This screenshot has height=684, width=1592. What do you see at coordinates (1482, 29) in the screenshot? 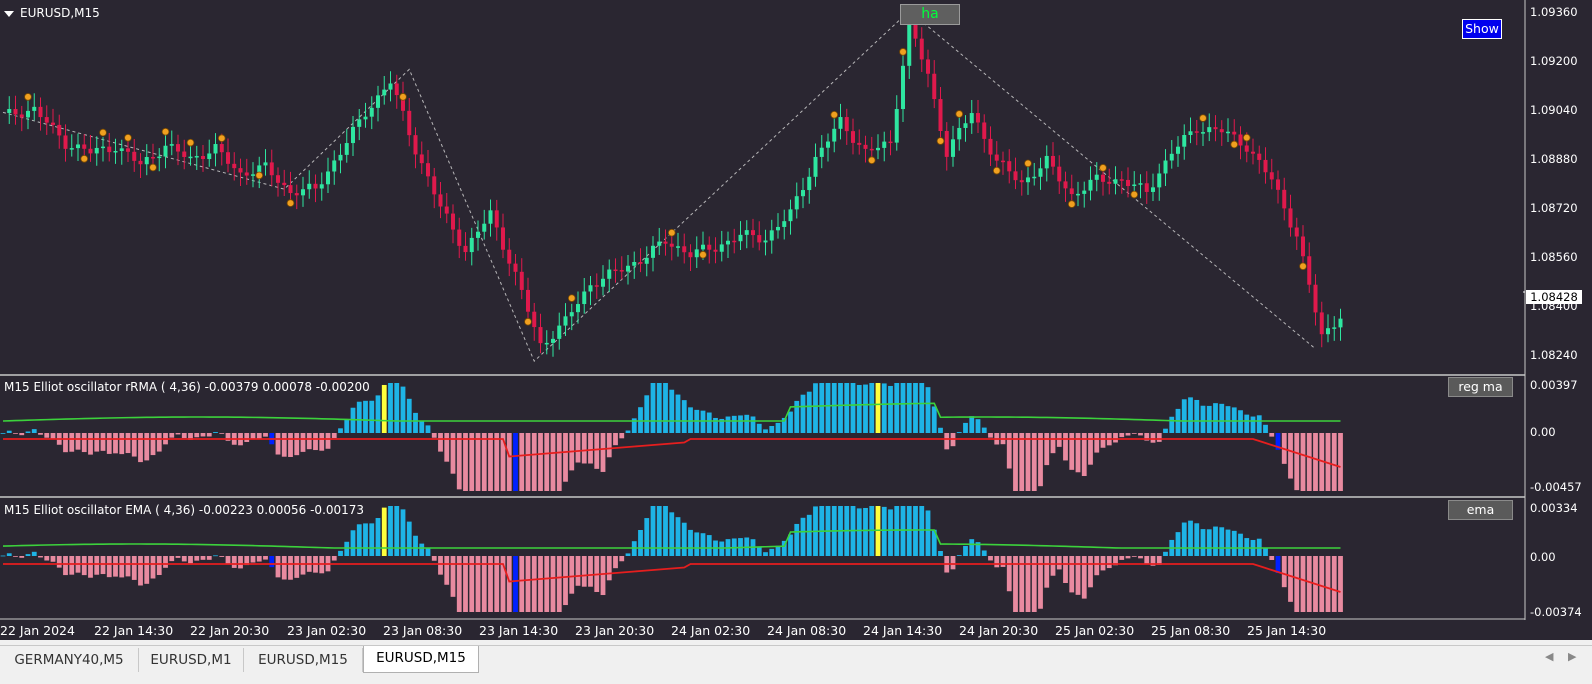
I see `show-button: Show` at bounding box center [1482, 29].